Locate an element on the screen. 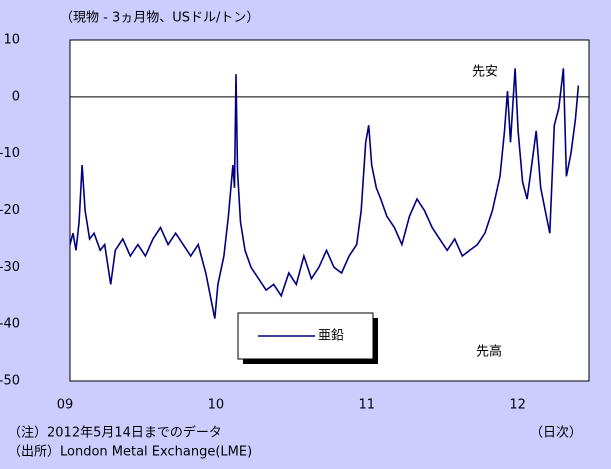  note: （注）2012年5月14日までのデータ is located at coordinates (115, 433).